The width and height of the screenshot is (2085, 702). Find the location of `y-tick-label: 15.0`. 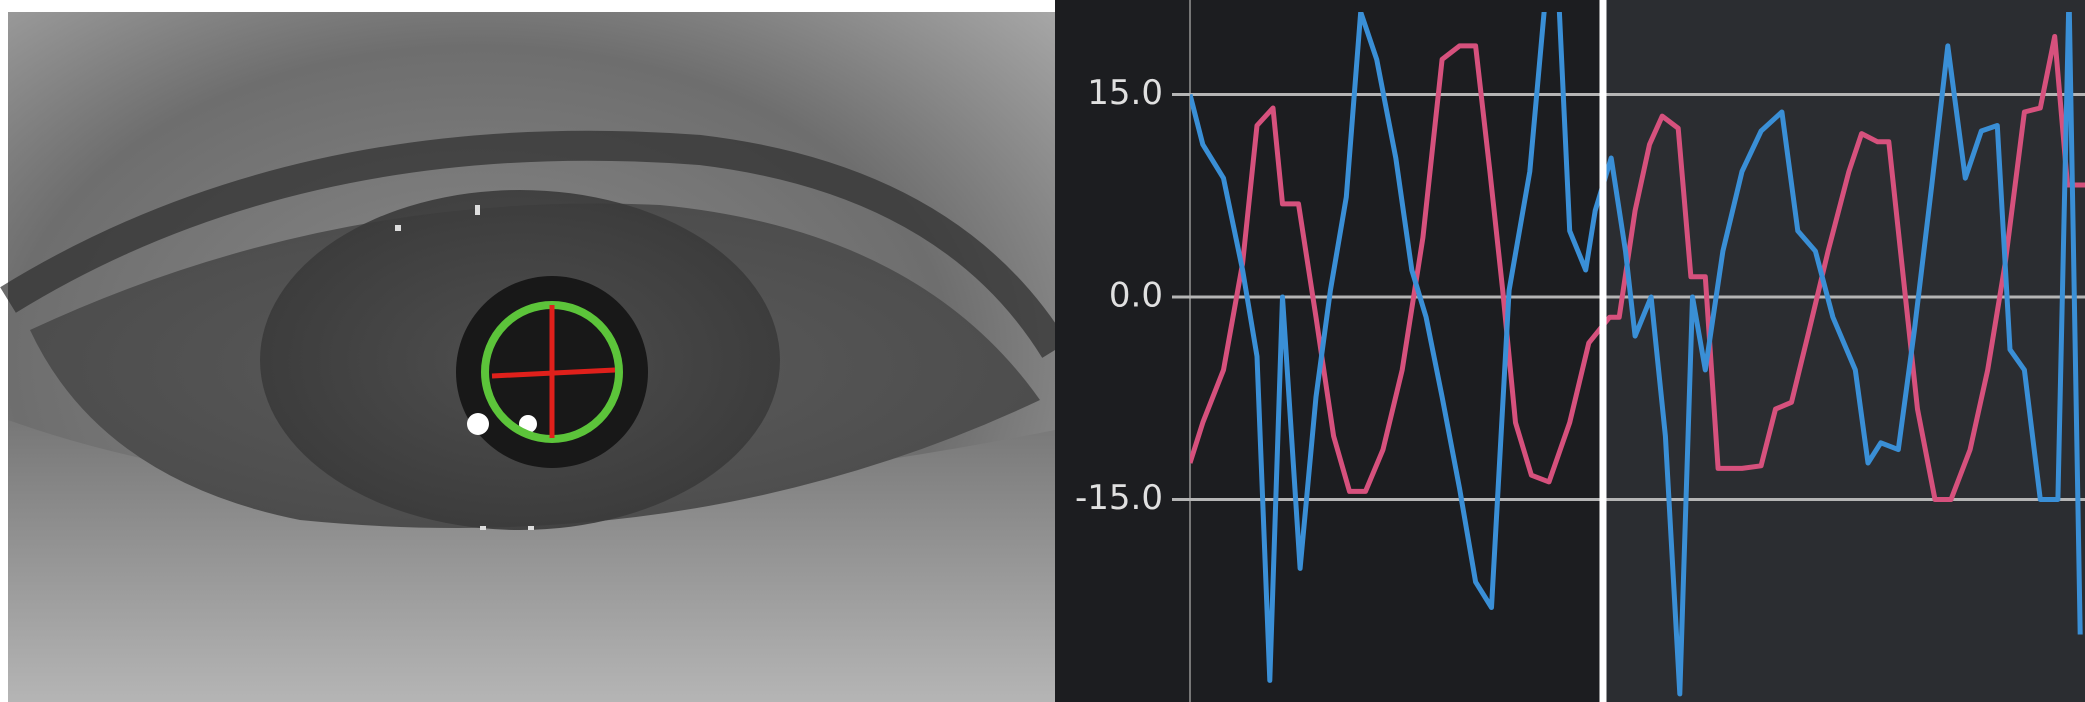

y-tick-label: 15.0 is located at coordinates (1125, 93).